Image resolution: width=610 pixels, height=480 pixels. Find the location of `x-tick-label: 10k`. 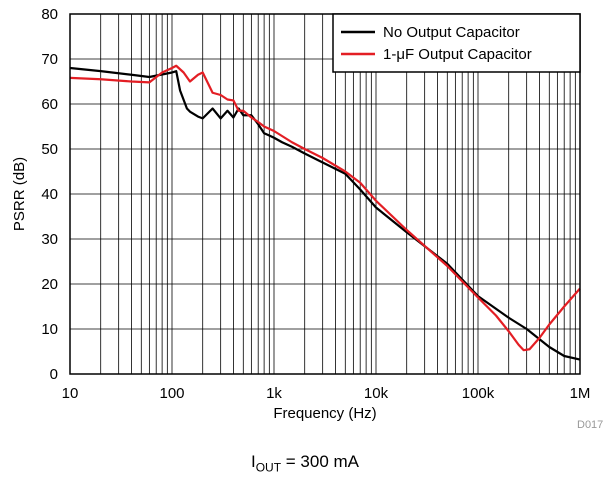

x-tick-label: 10k is located at coordinates (376, 393).